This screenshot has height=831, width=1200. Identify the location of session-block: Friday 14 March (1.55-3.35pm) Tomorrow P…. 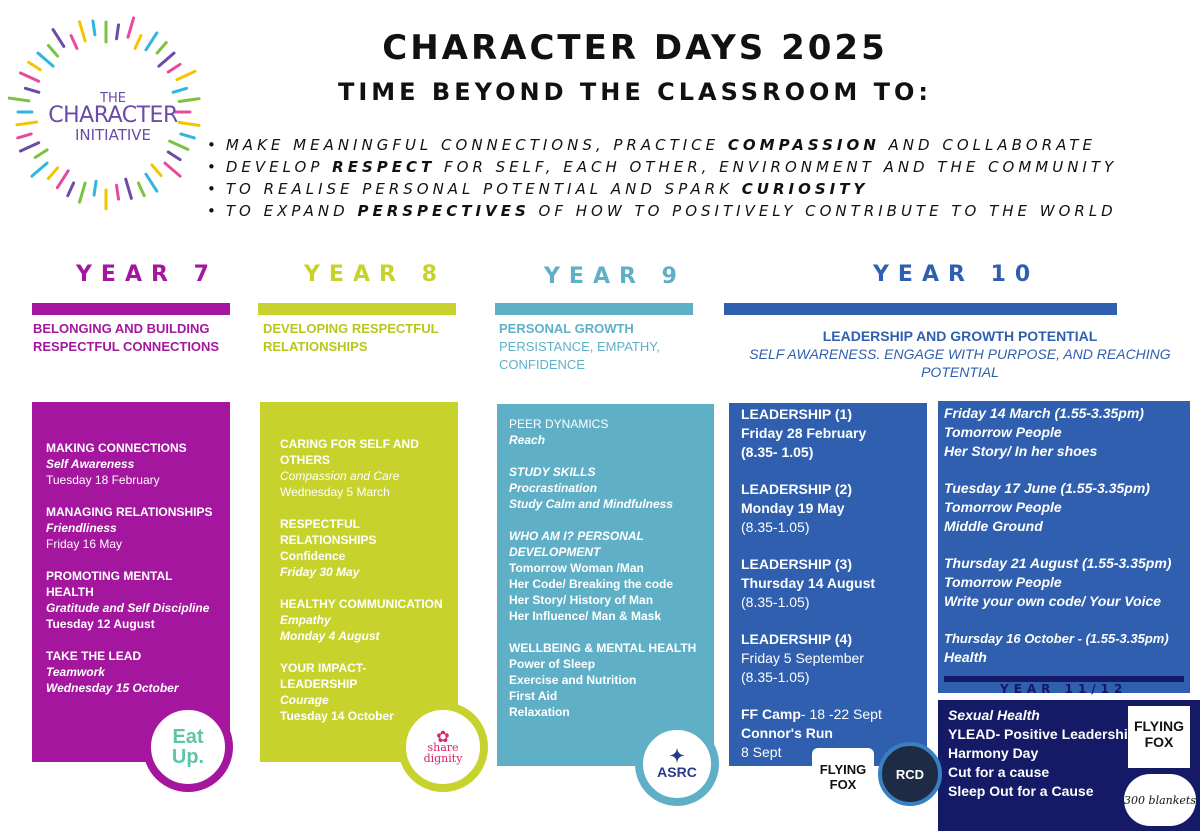
(1064, 432).